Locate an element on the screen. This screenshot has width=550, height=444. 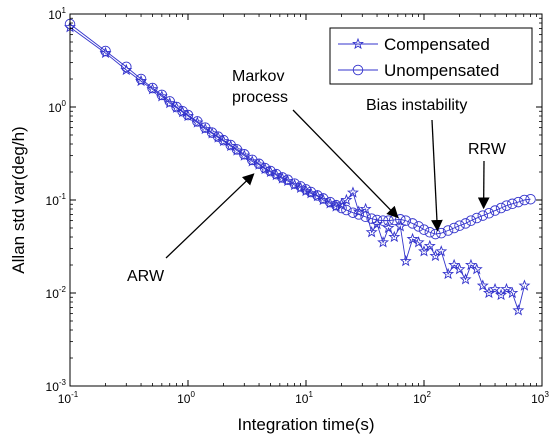
annotation-2: Bias instability is located at coordinates (416, 164).